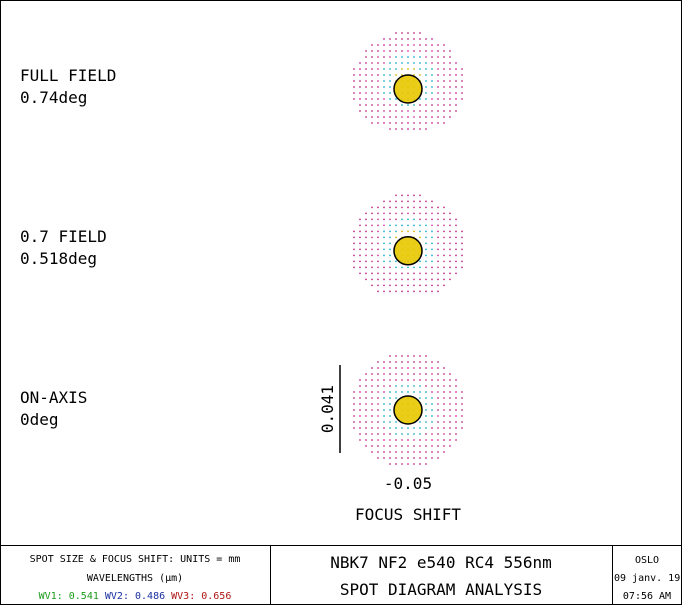 The image size is (682, 605). Describe the element at coordinates (213, 596) in the screenshot. I see `wavelength-value: 0.656` at that location.